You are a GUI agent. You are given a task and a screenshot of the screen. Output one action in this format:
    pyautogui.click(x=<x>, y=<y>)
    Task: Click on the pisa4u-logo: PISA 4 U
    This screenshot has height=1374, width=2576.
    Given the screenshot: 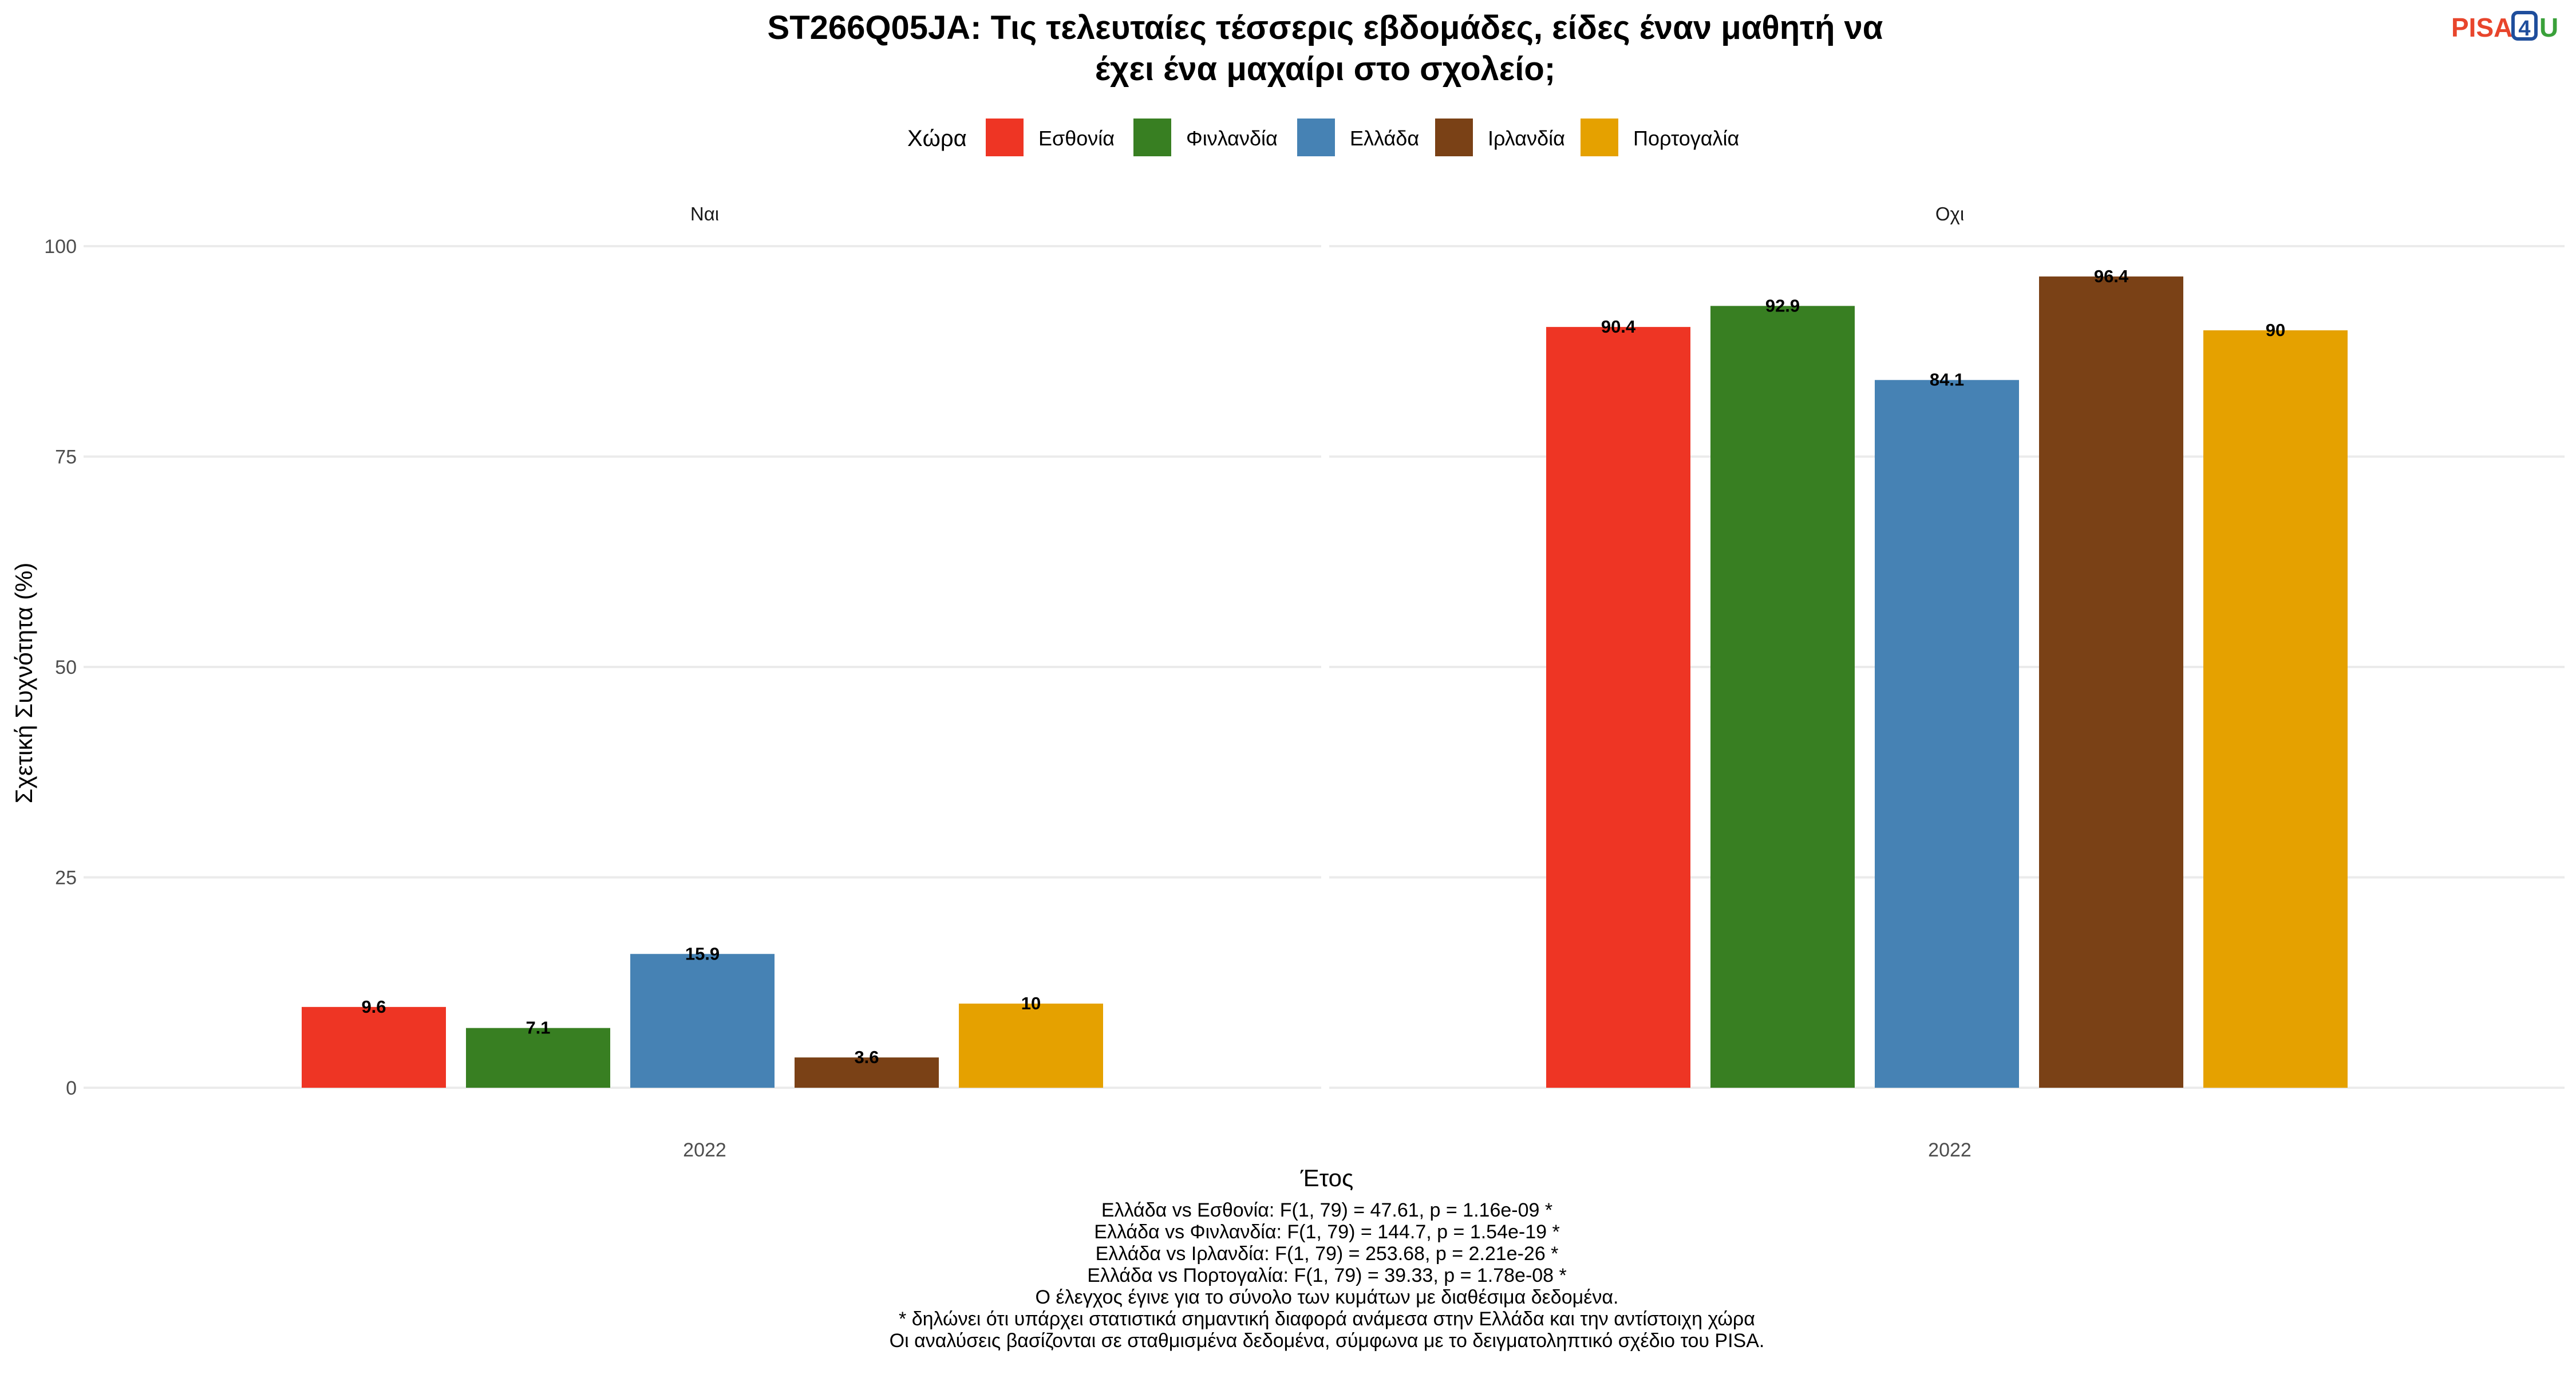 What is the action you would take?
    pyautogui.click(x=2504, y=27)
    